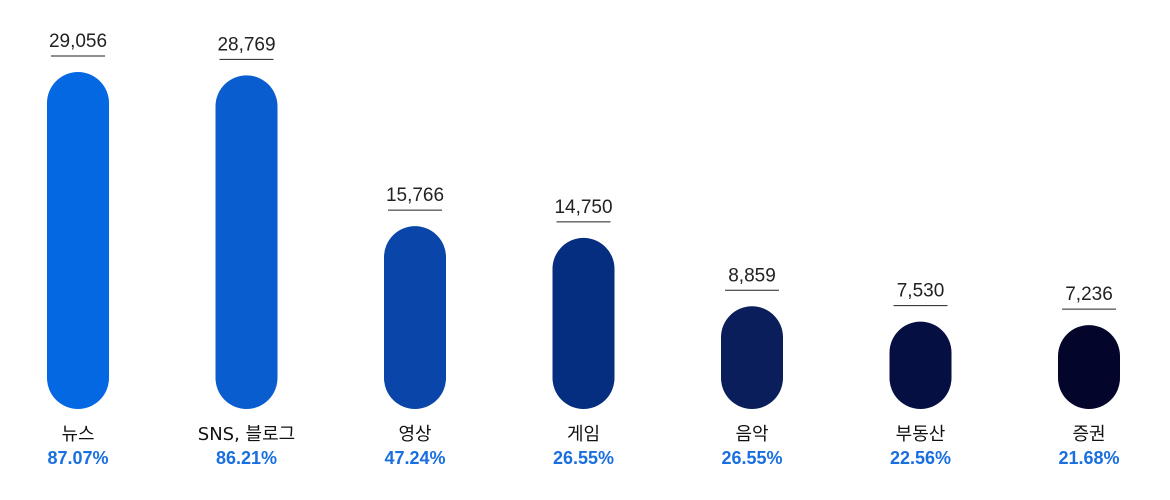 The width and height of the screenshot is (1170, 500). Describe the element at coordinates (1089, 294) in the screenshot. I see `value-label: 7,236` at that location.